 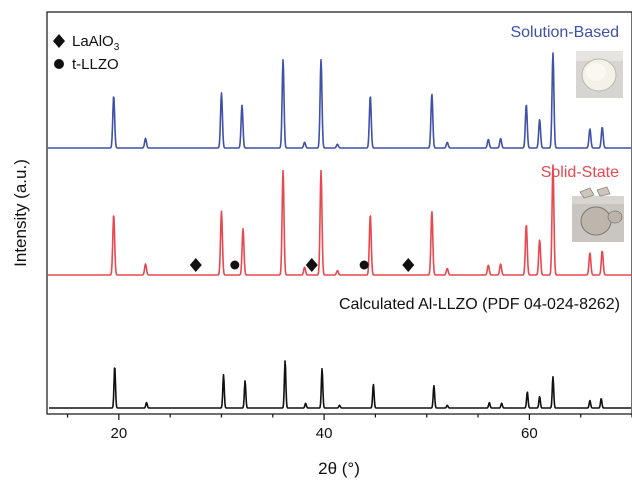 What do you see at coordinates (529, 433) in the screenshot?
I see `x-tick-label: 60` at bounding box center [529, 433].